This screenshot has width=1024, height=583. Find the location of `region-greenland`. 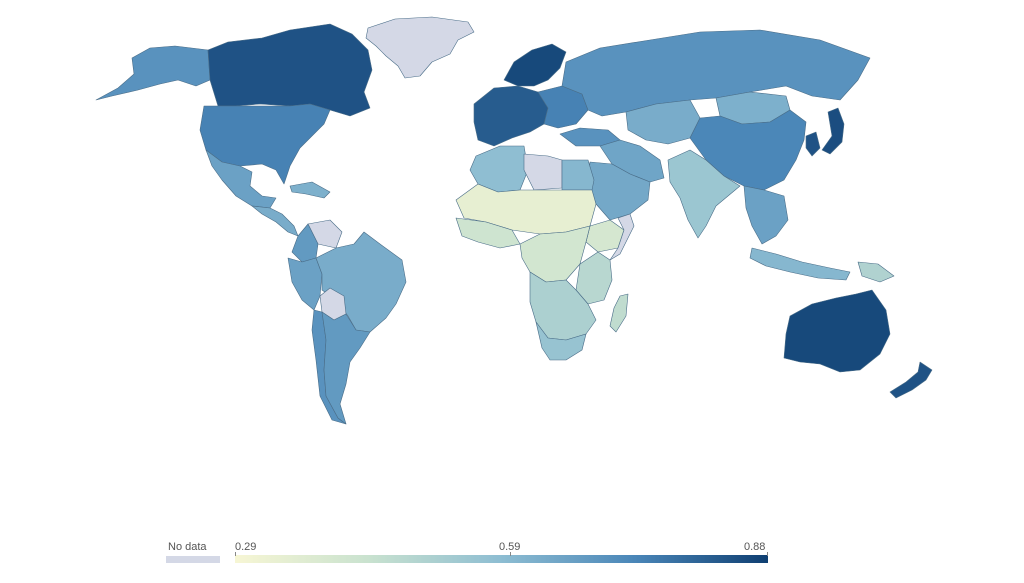

region-greenland is located at coordinates (420, 47).